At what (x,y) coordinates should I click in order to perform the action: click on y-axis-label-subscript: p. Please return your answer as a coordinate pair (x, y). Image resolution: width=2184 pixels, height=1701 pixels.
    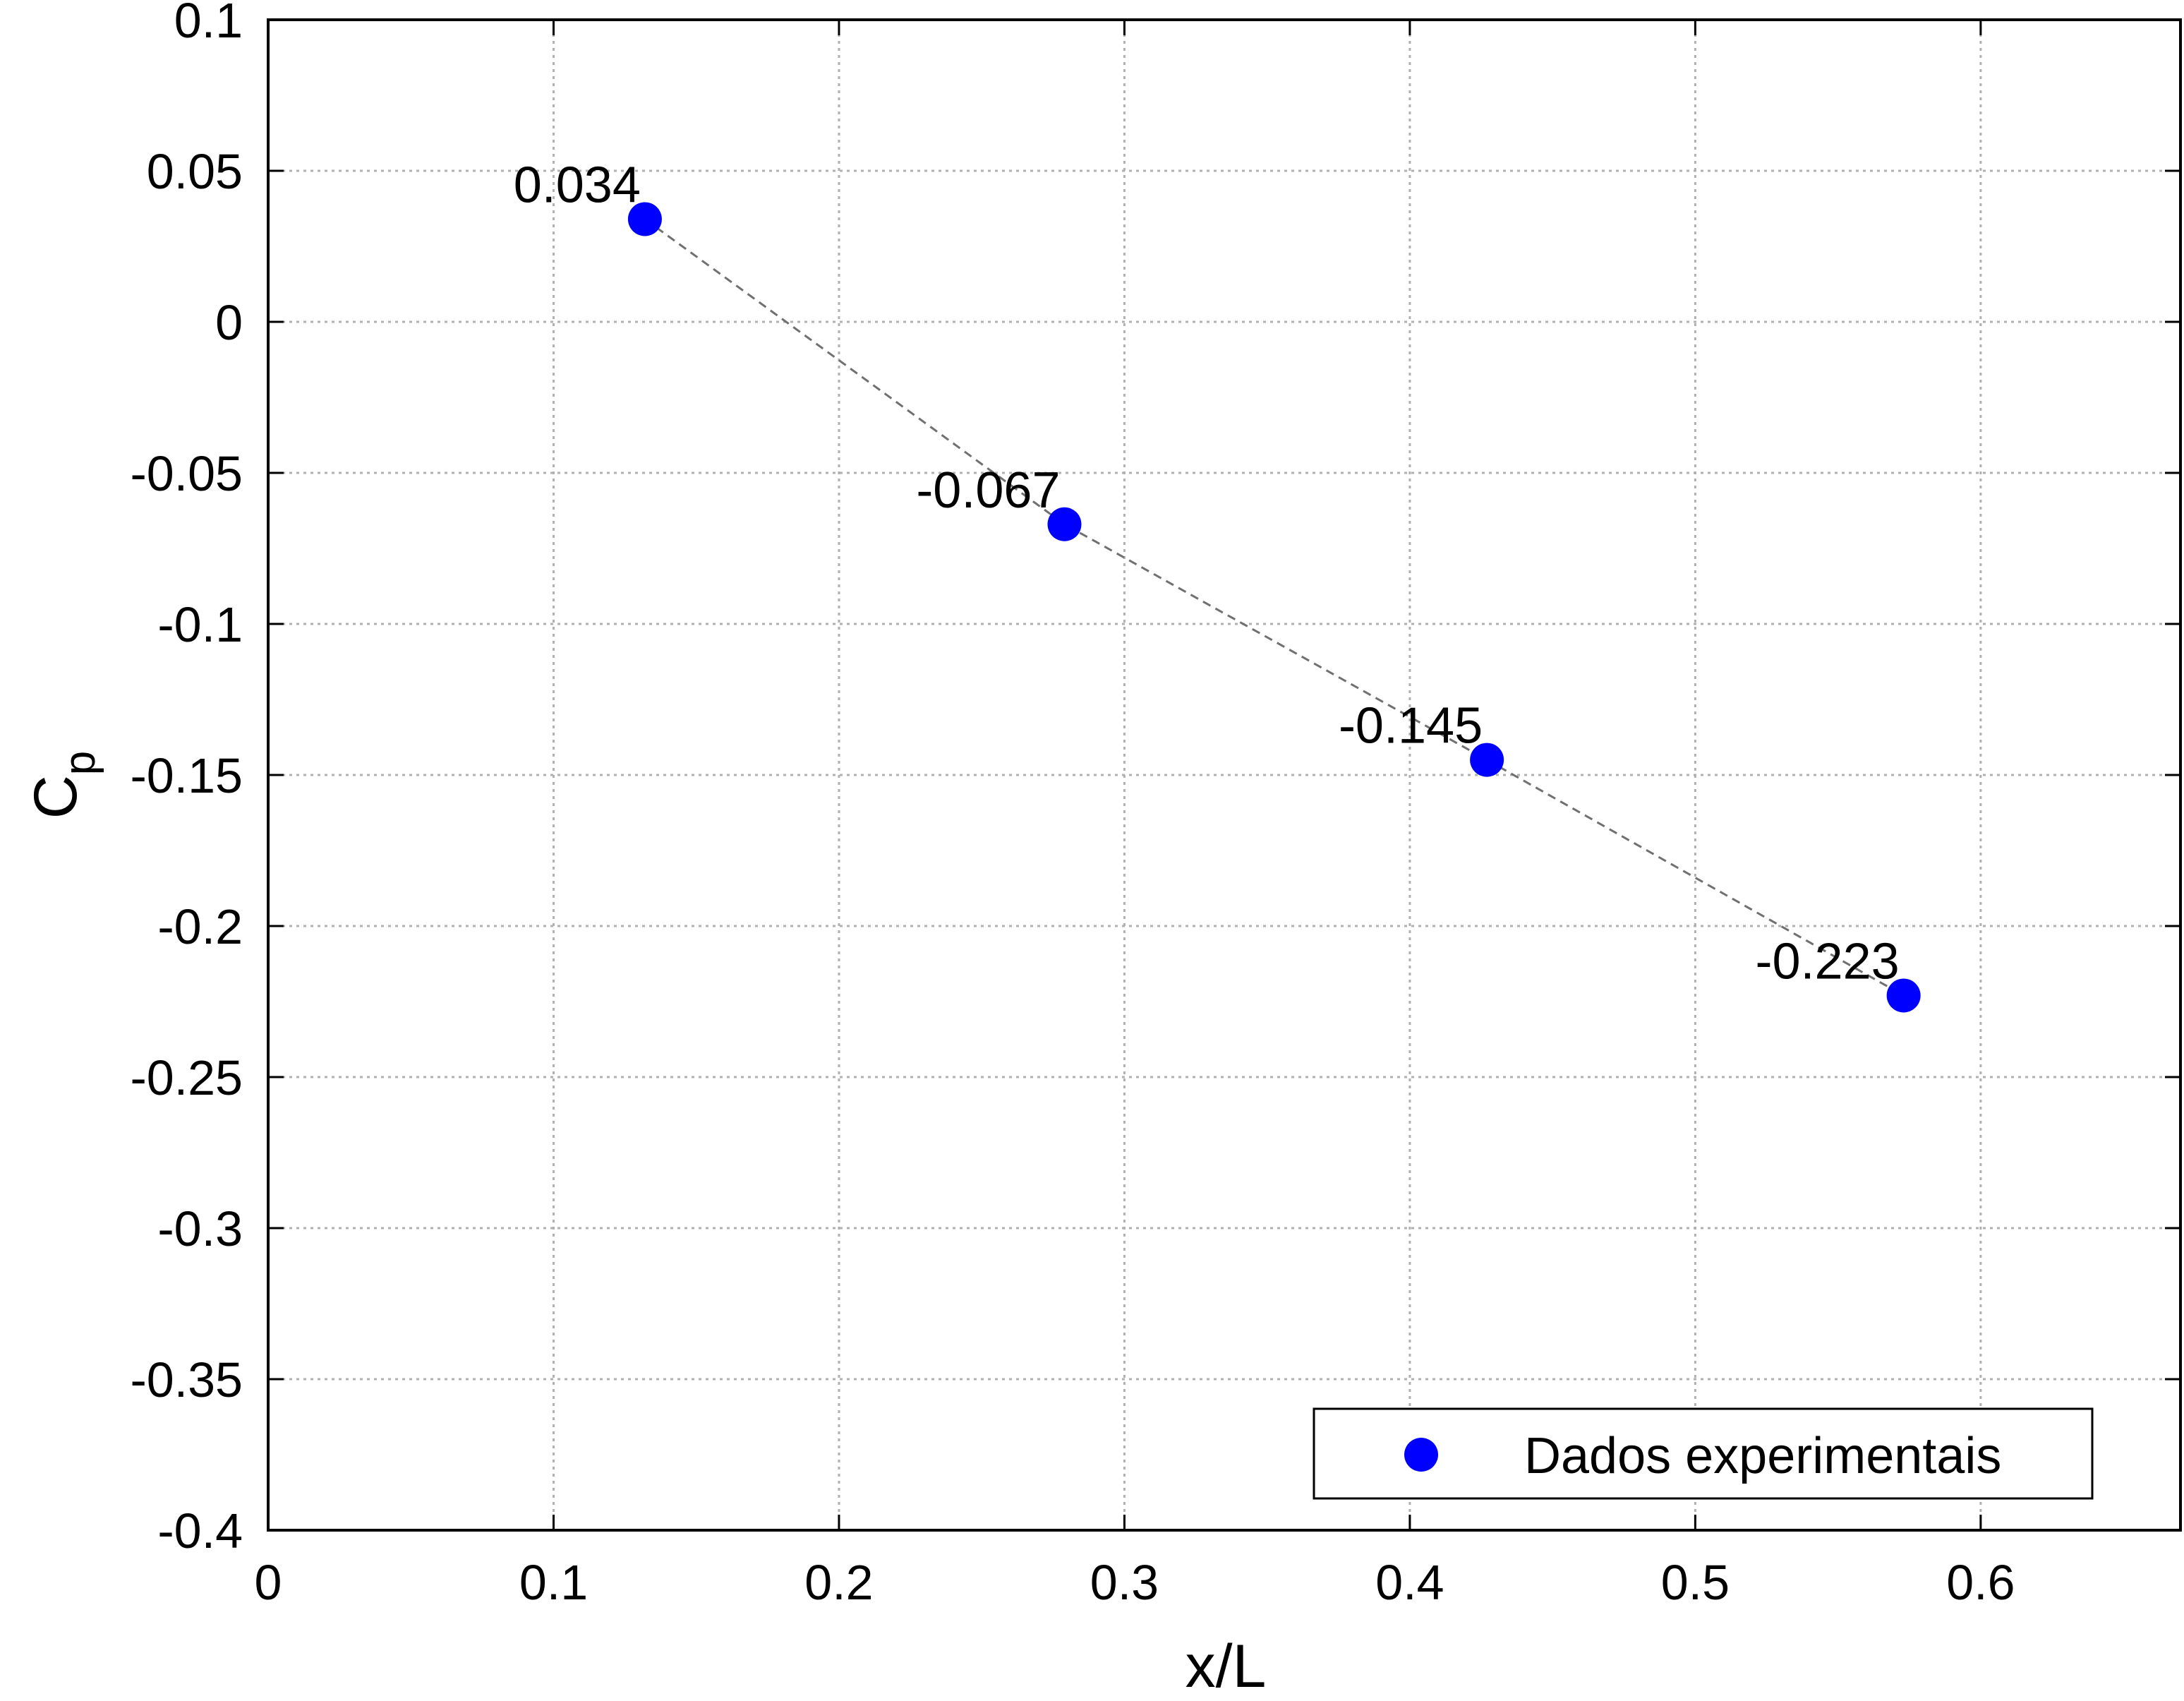
    Looking at the image, I should click on (80, 763).